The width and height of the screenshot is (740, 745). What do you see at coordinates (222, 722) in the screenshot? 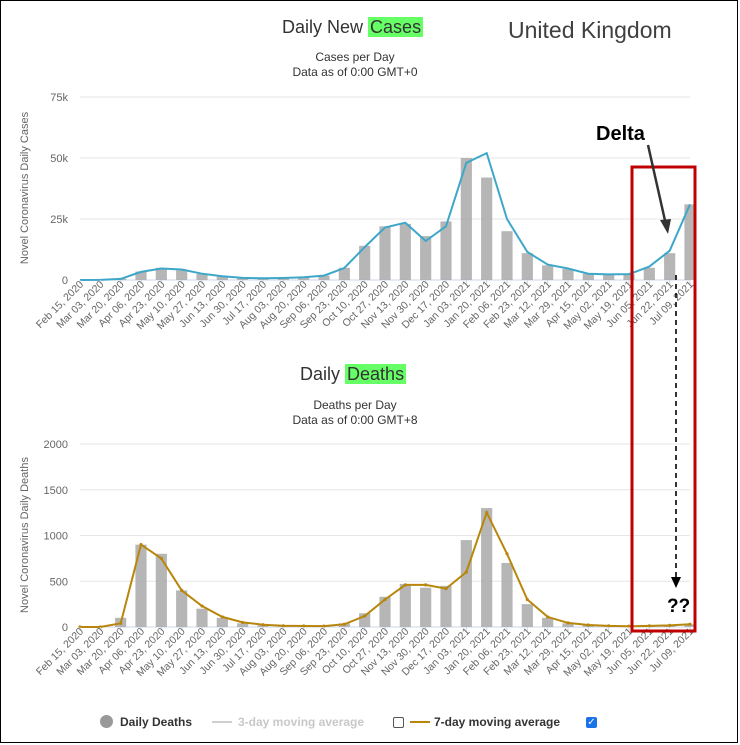
I see `legend-3day-line-icon` at bounding box center [222, 722].